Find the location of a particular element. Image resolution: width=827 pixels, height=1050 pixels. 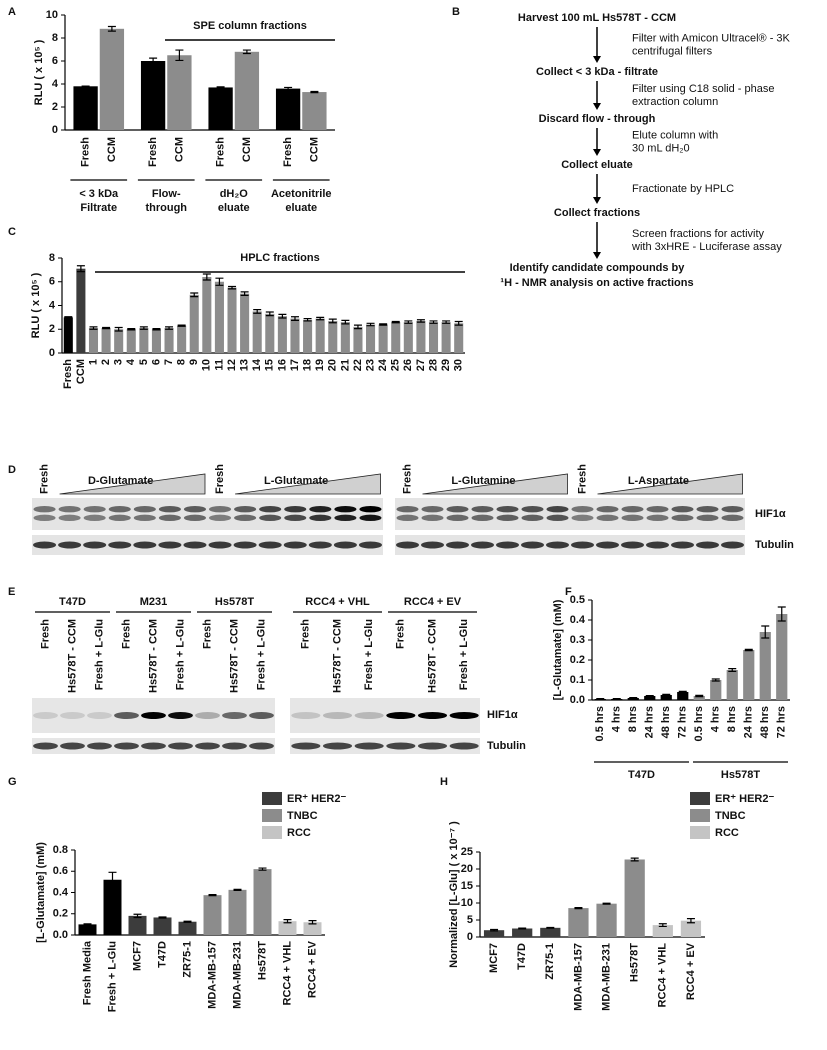

panel-label: D is located at coordinates (12, 470).